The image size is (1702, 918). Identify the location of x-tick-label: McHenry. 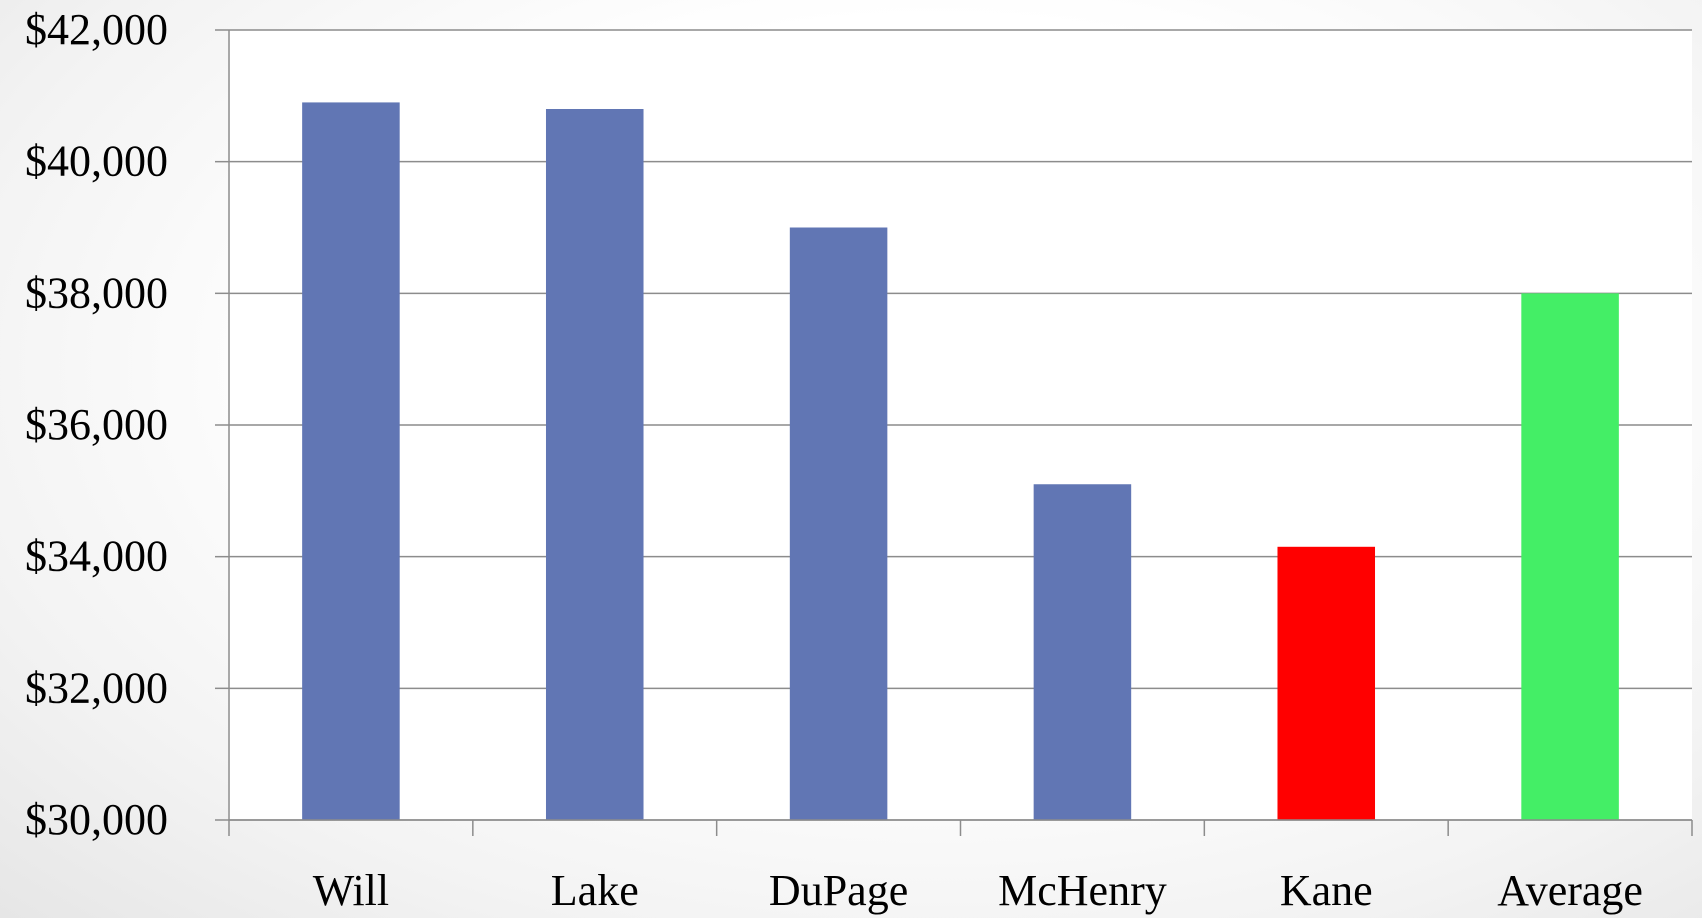
(1082, 890).